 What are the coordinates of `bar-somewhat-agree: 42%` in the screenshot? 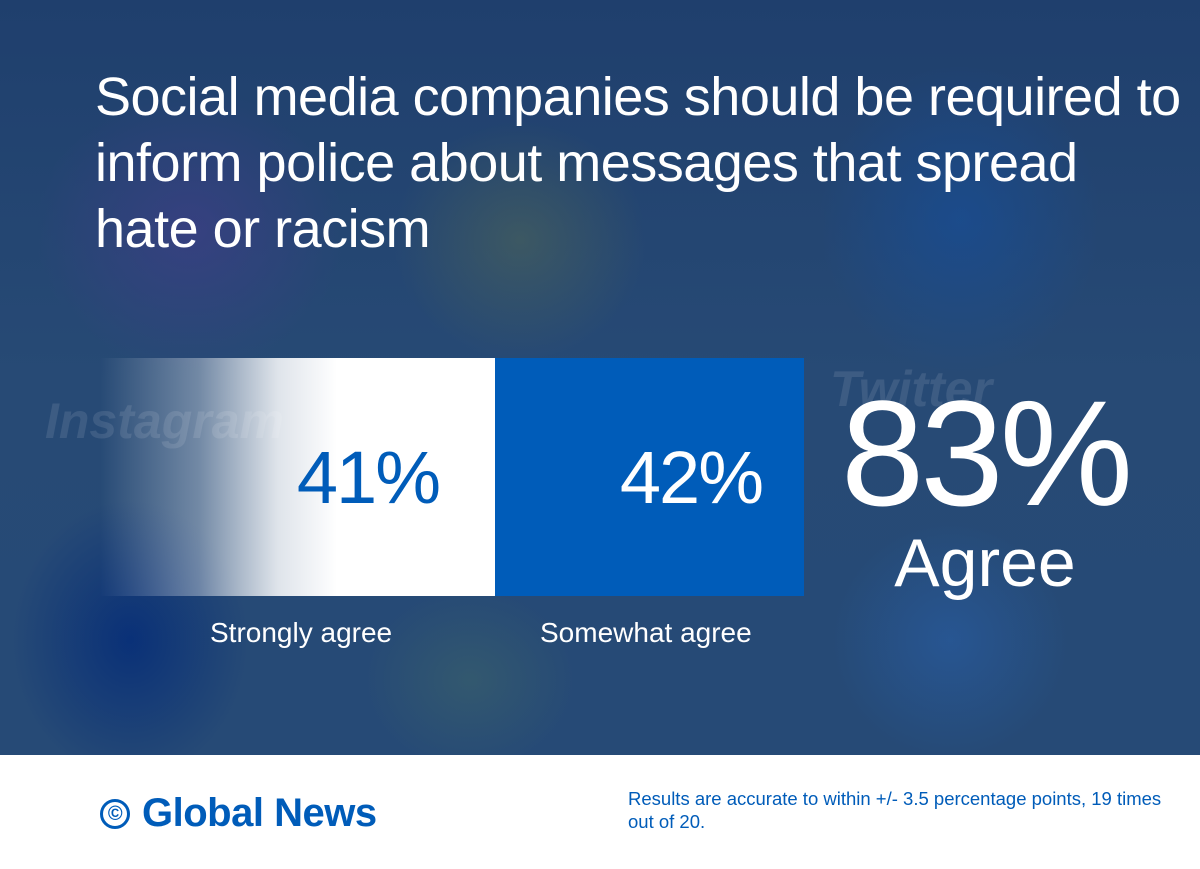 It's located at (649, 477).